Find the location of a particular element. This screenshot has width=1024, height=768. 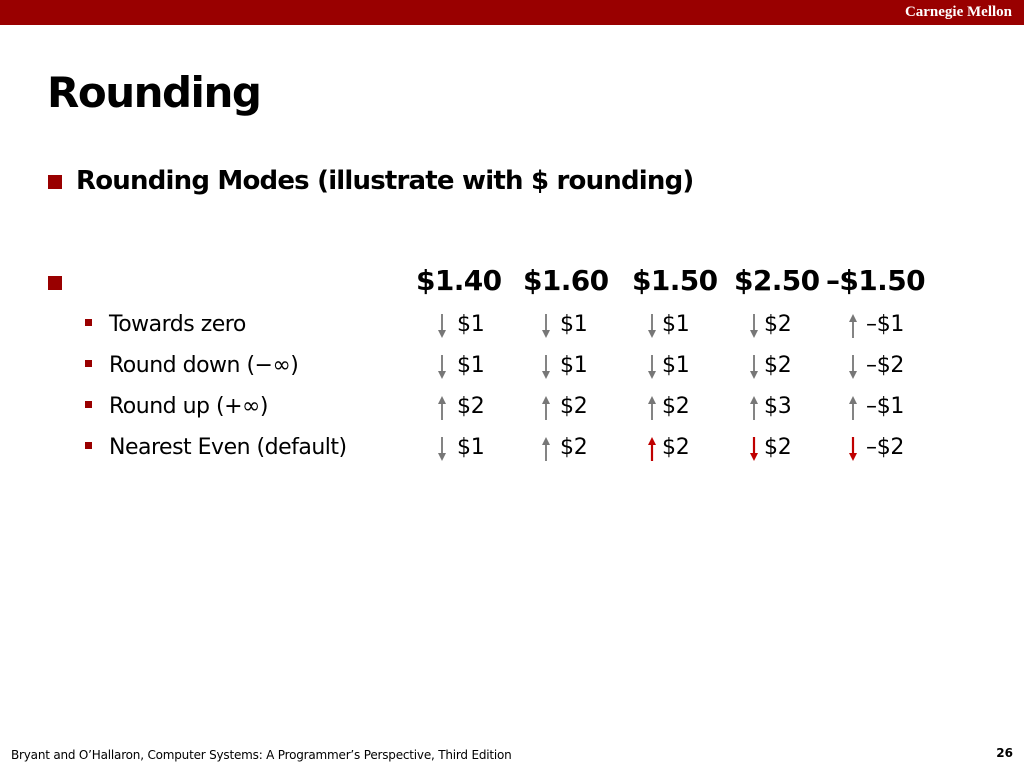

row-label-nearest-even: Nearest Even (default) is located at coordinates (228, 447).